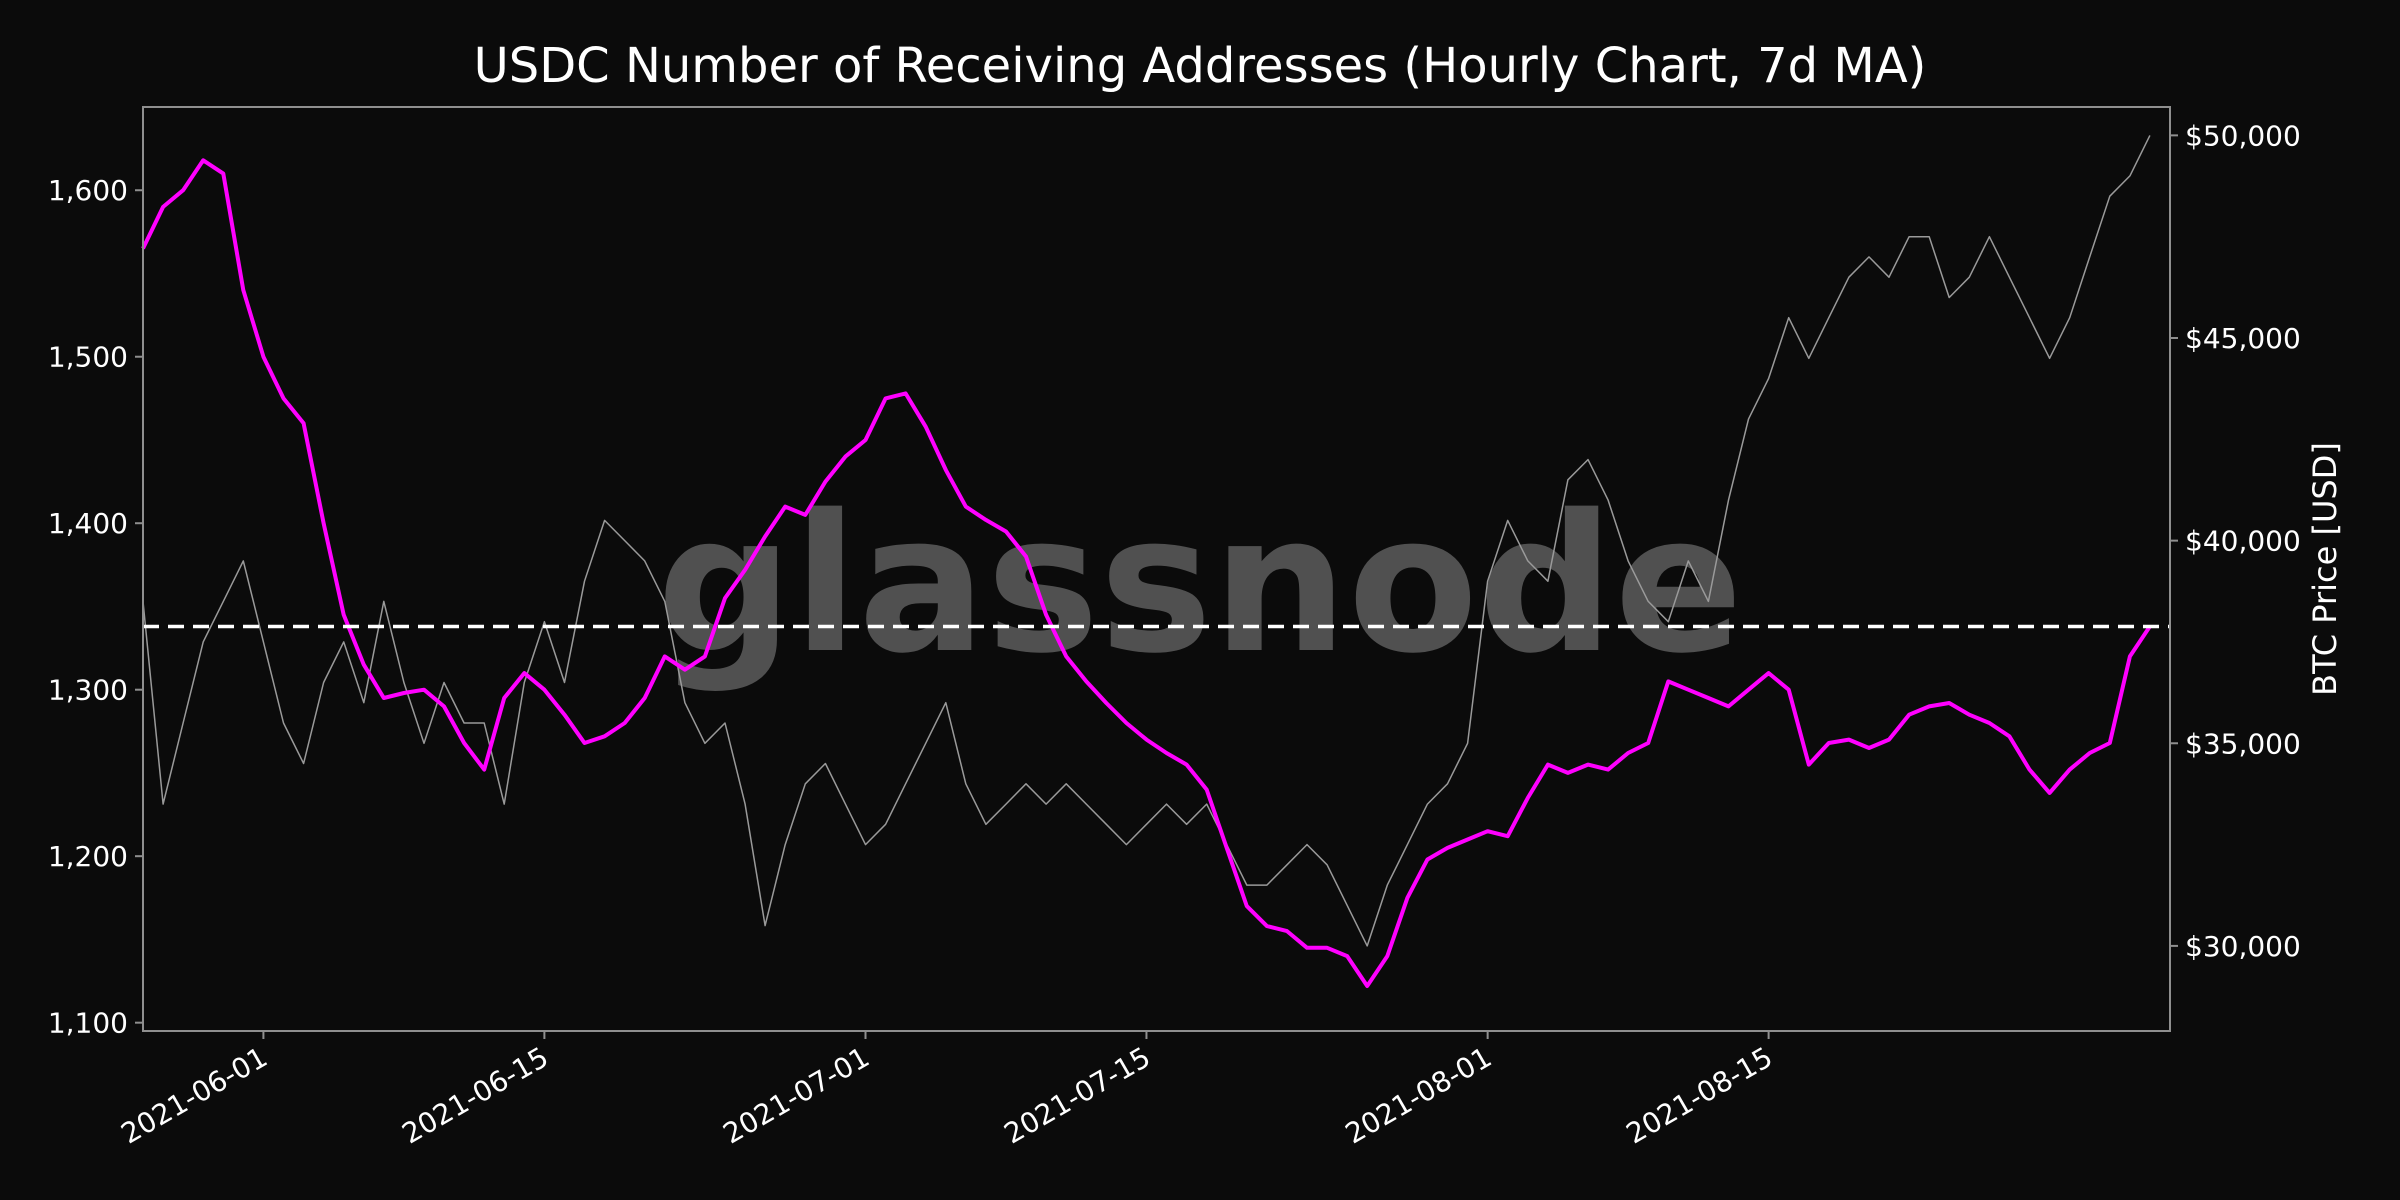 This screenshot has width=2400, height=1200. I want to click on right-tick-label: $35,000, so click(2243, 743).